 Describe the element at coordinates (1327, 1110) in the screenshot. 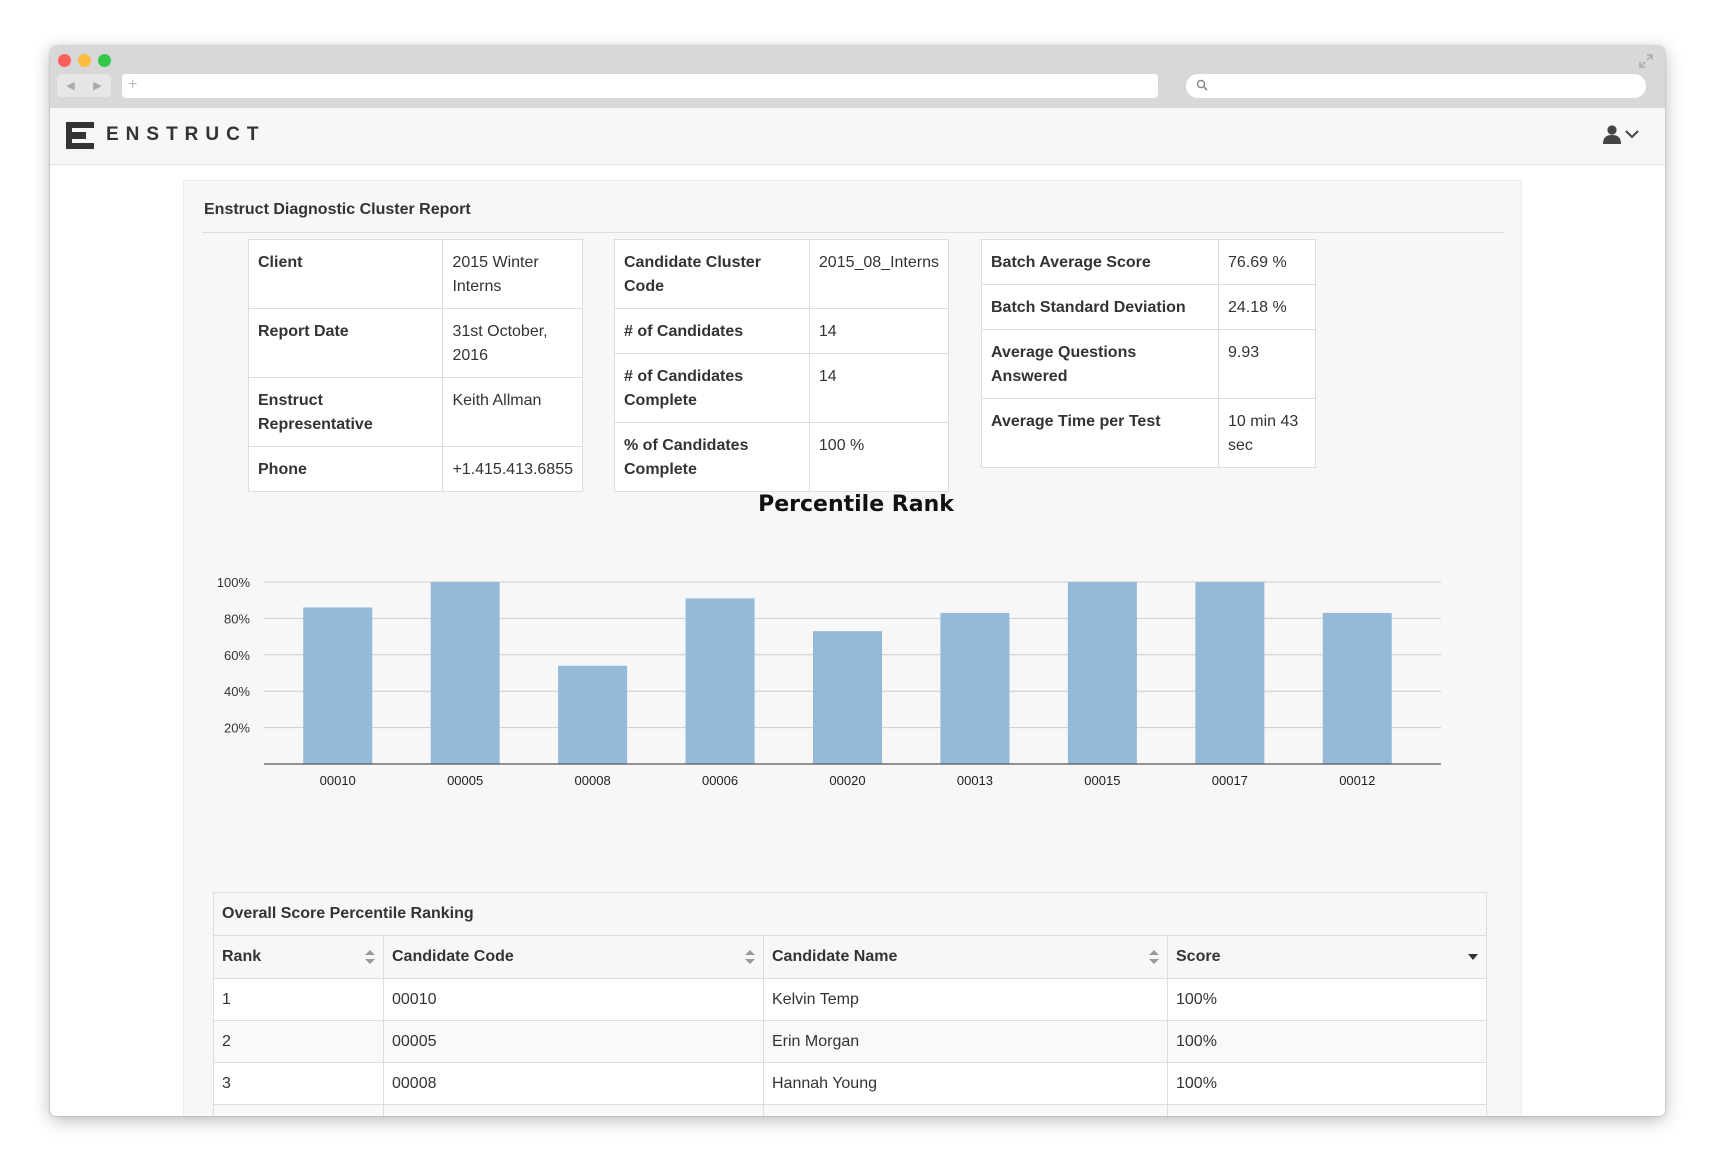

I see `score-cell` at that location.